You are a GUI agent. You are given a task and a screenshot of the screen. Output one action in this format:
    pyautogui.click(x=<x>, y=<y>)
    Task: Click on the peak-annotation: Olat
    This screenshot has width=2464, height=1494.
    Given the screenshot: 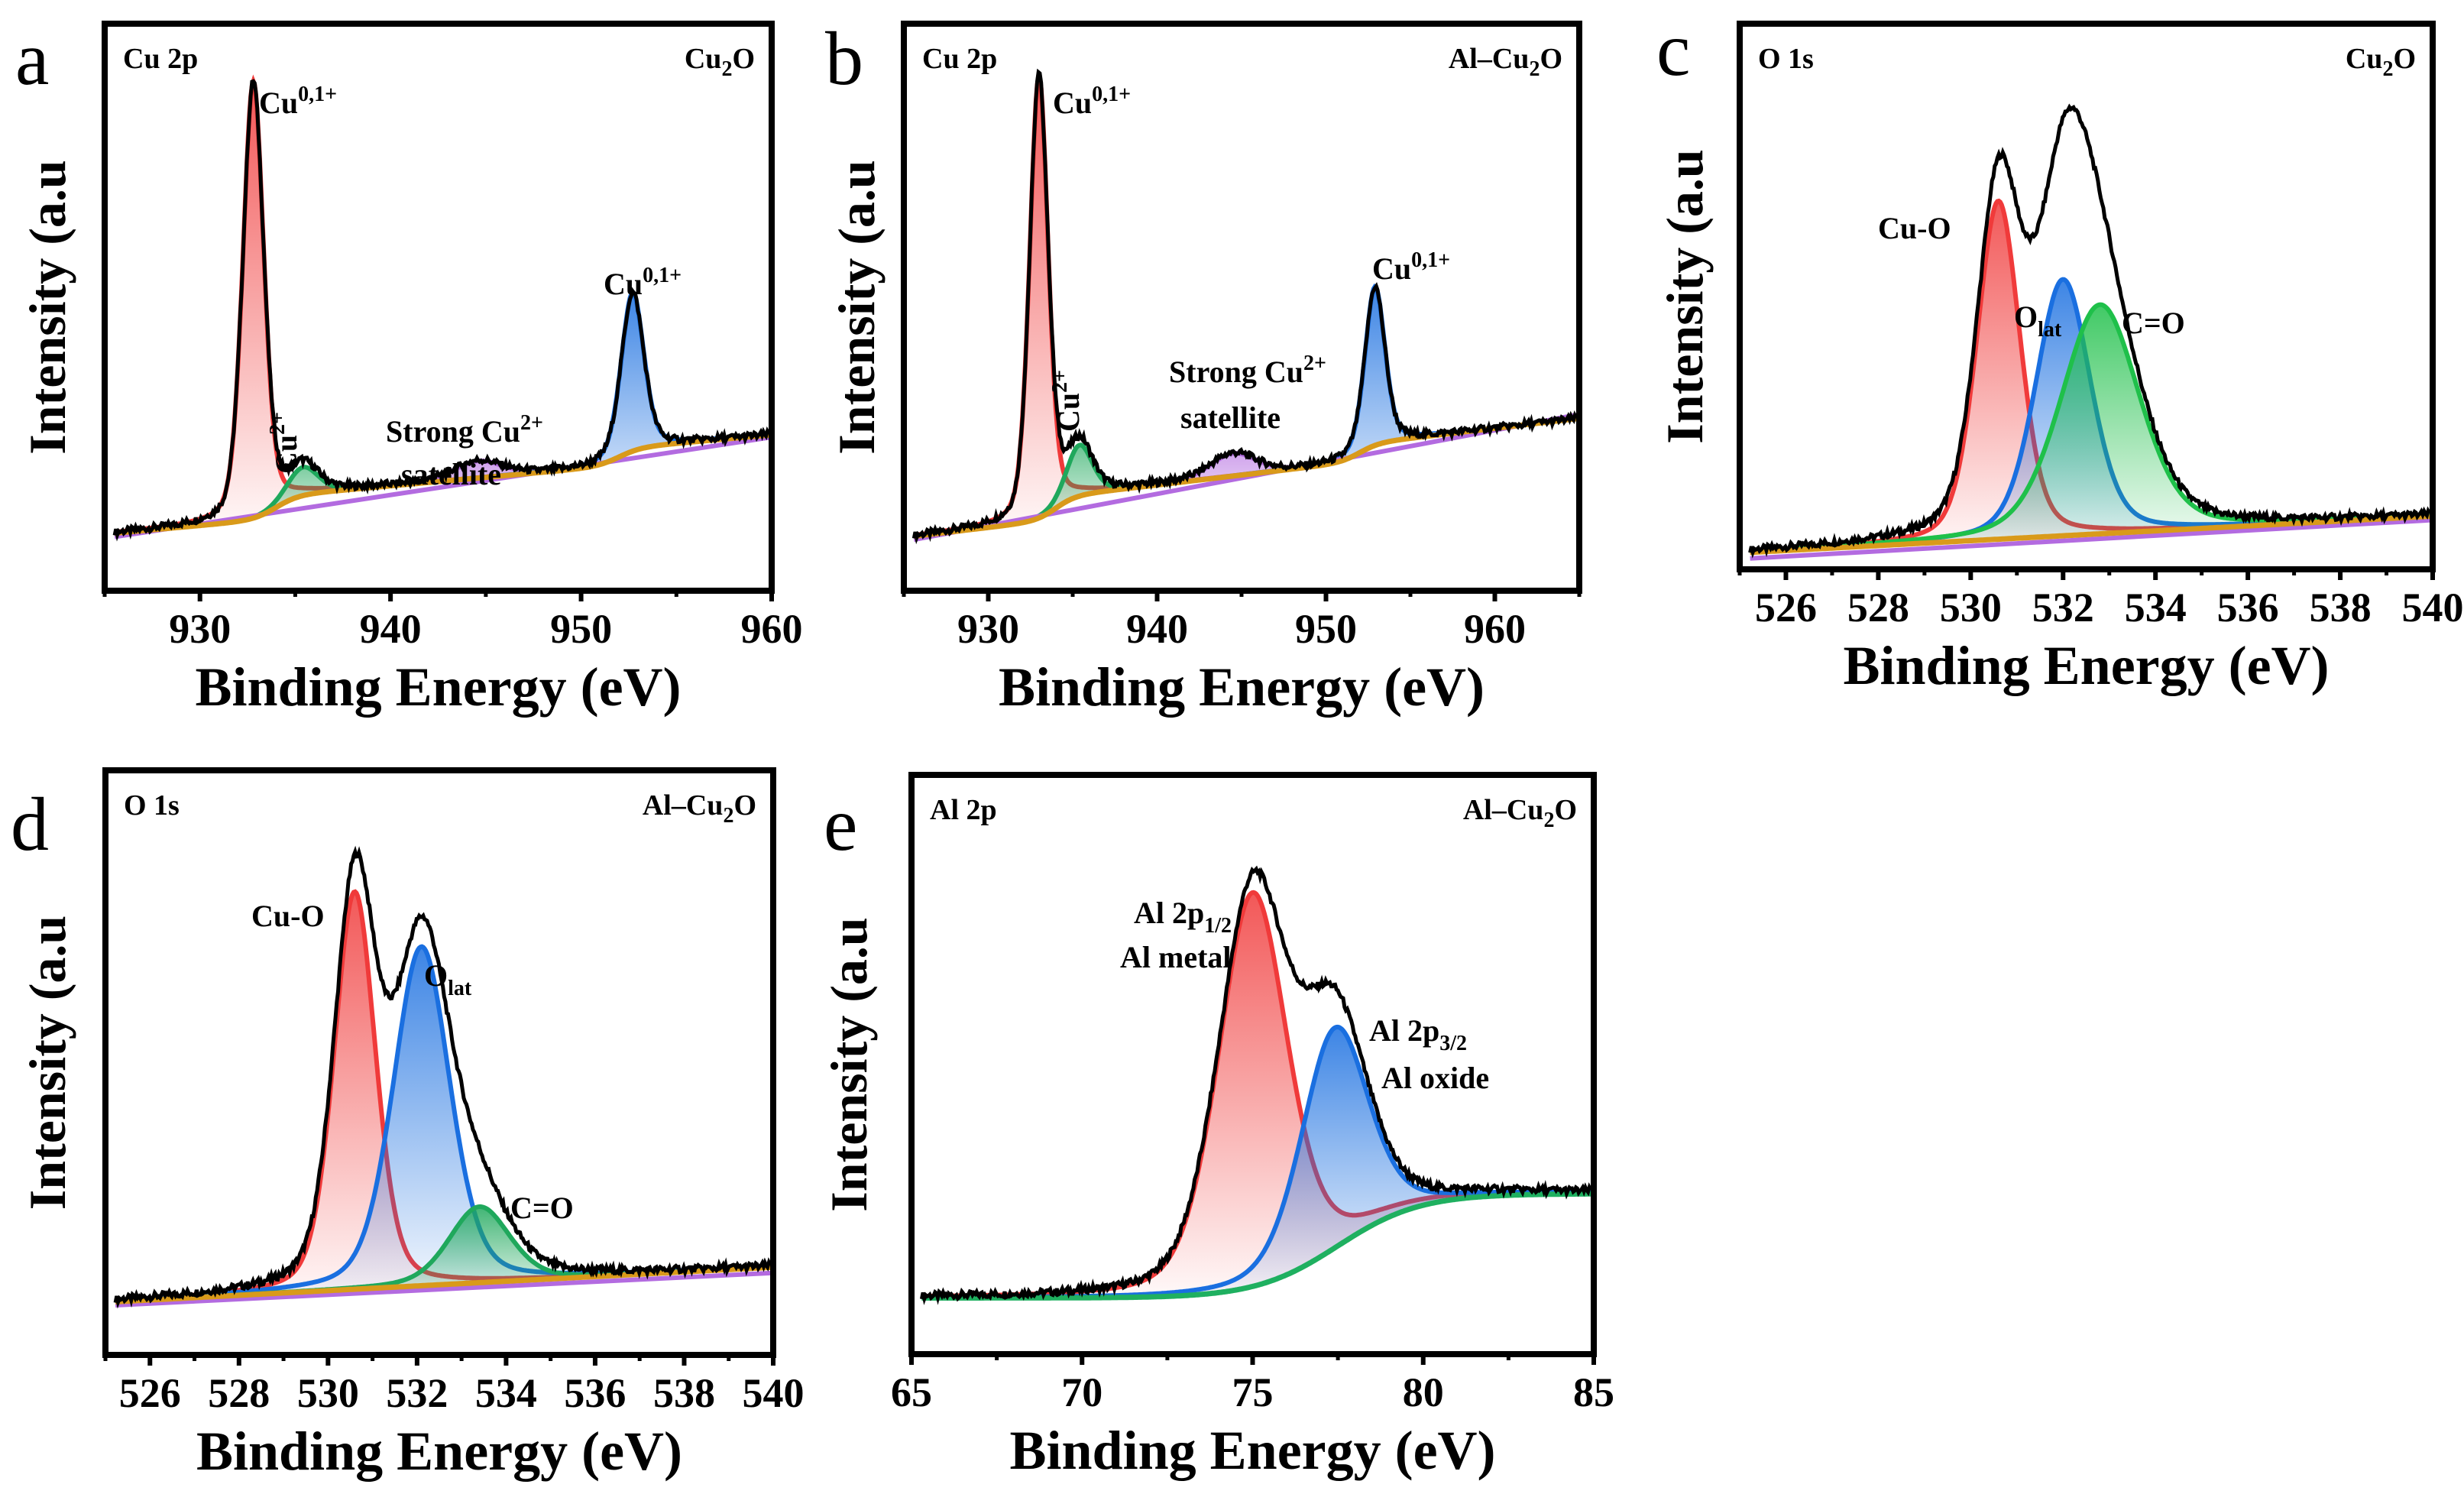 What is the action you would take?
    pyautogui.click(x=448, y=979)
    